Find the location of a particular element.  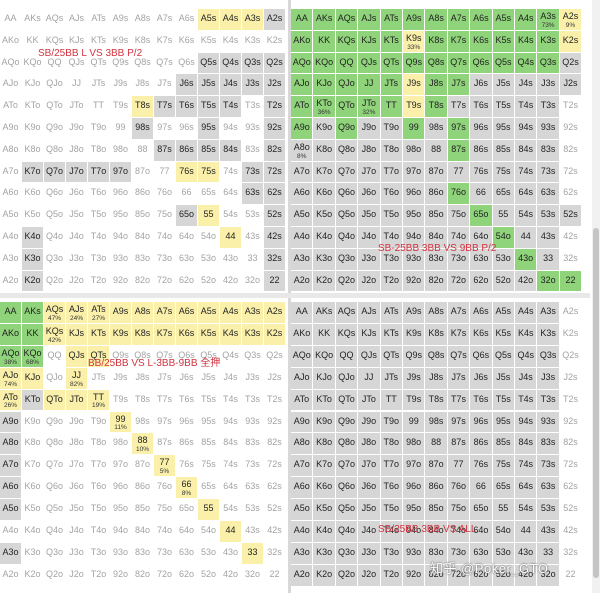

hand-cell: A4o is located at coordinates (302, 532).